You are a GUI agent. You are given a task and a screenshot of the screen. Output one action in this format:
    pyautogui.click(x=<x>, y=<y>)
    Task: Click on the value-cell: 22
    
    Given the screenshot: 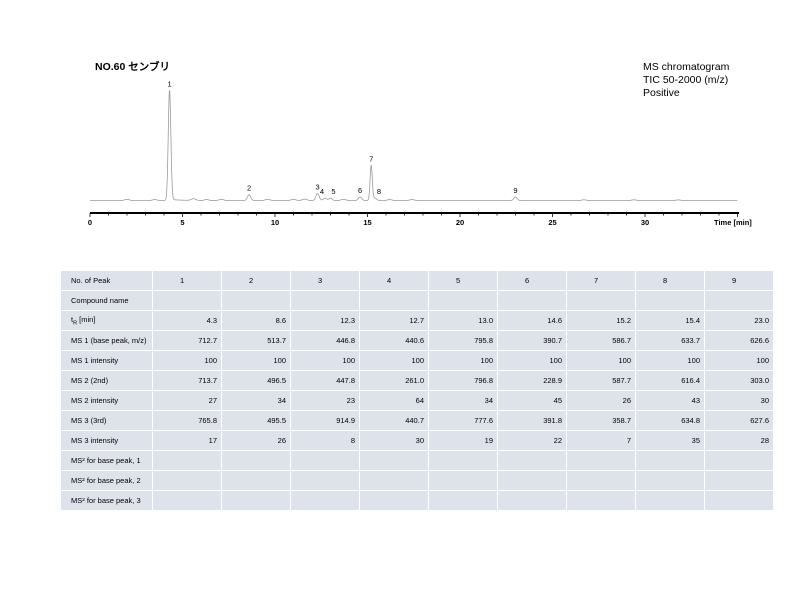 What is the action you would take?
    pyautogui.click(x=532, y=440)
    